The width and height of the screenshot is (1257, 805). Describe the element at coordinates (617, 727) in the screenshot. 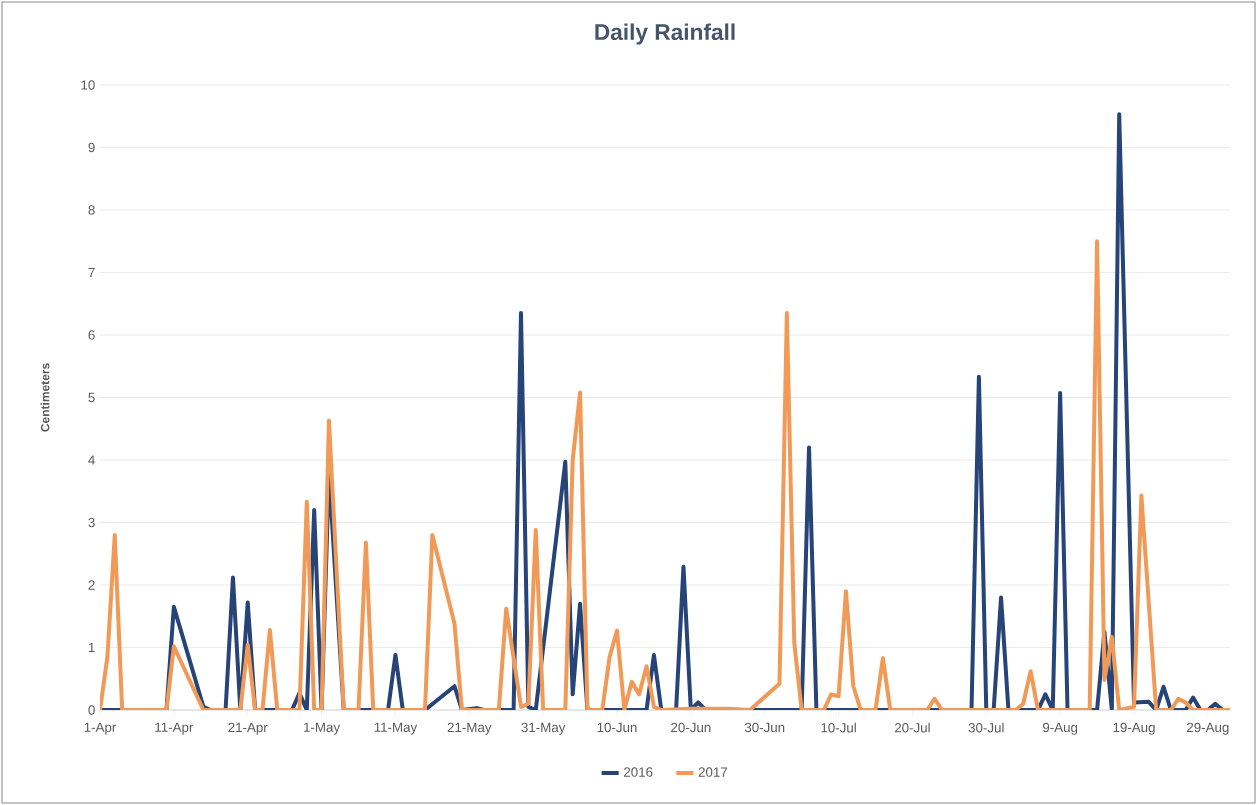

I see `x-tick-label: 10-Jun` at that location.